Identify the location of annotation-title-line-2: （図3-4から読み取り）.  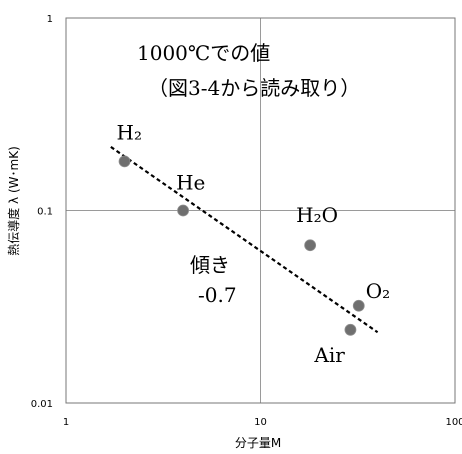
(254, 88).